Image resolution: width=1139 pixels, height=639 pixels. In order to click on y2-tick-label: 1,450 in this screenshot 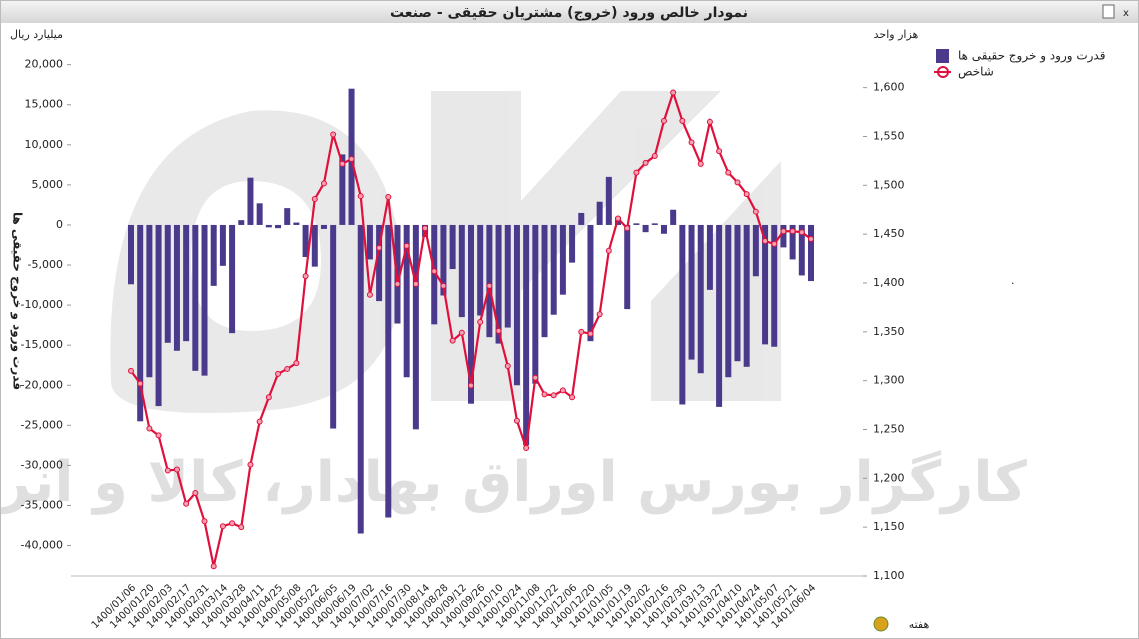, I will do `click(889, 233)`.